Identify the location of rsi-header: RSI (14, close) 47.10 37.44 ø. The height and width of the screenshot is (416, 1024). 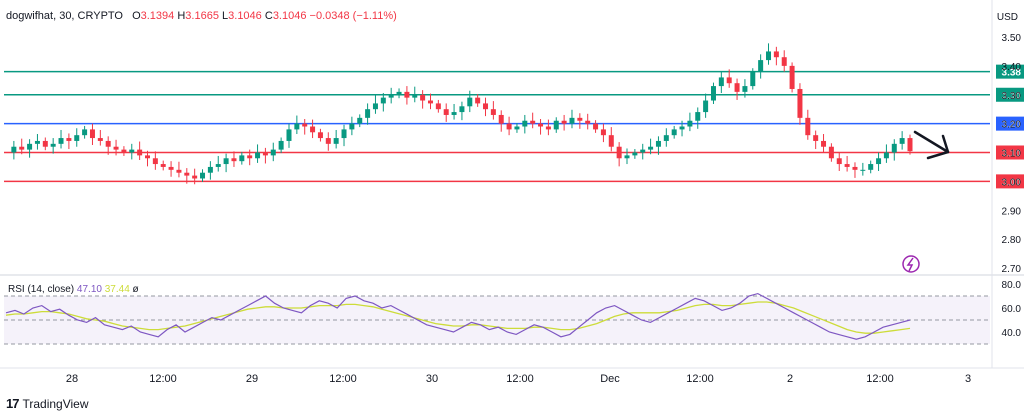
(73, 289).